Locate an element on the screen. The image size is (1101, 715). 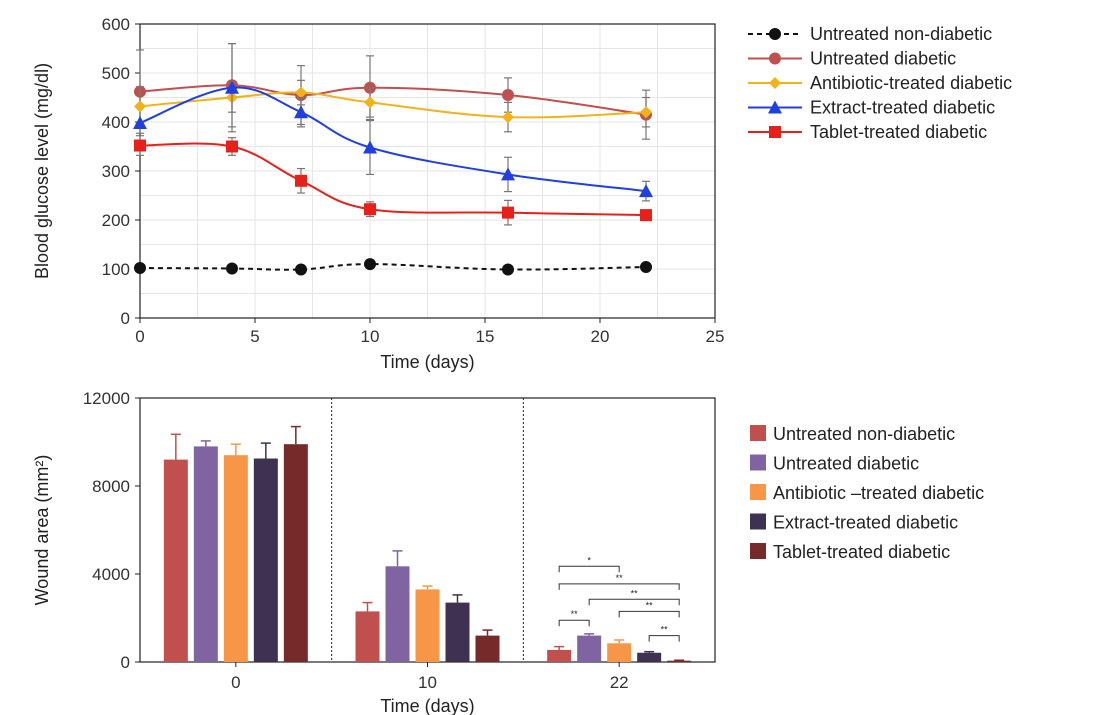
x-tick-label: 25 is located at coordinates (715, 336).